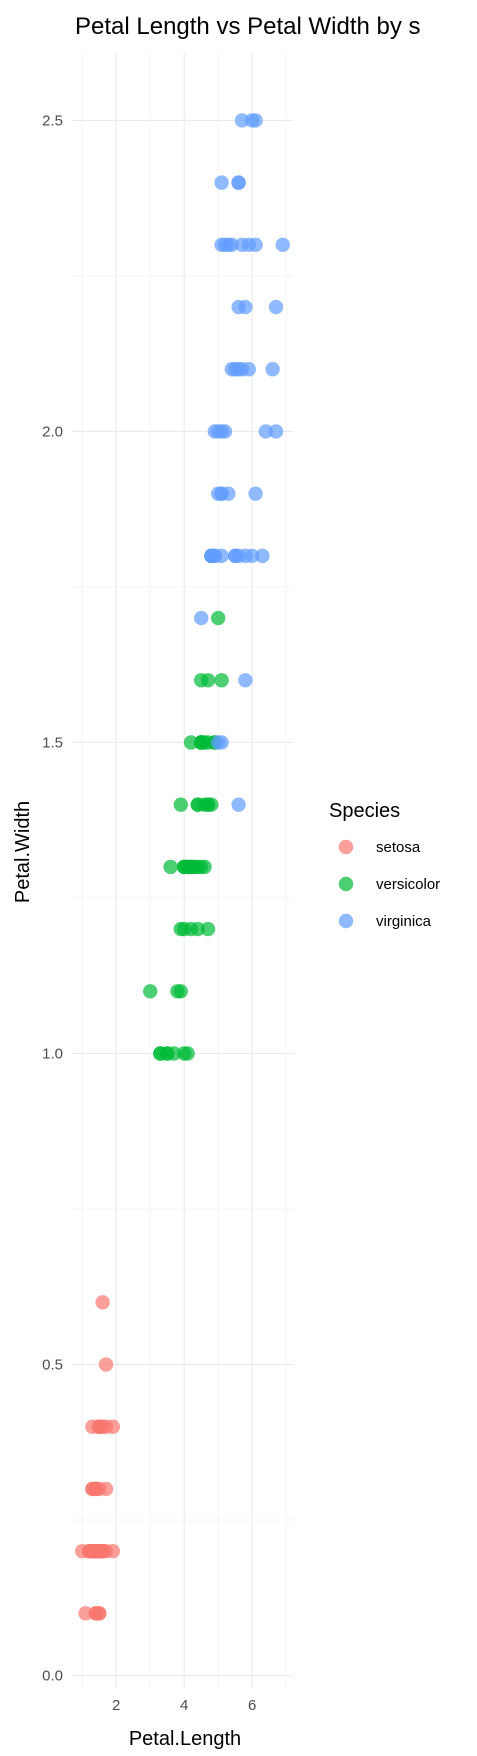 This screenshot has height=1756, width=477. I want to click on legend: Species setosa versicolor virginica, so click(384, 865).